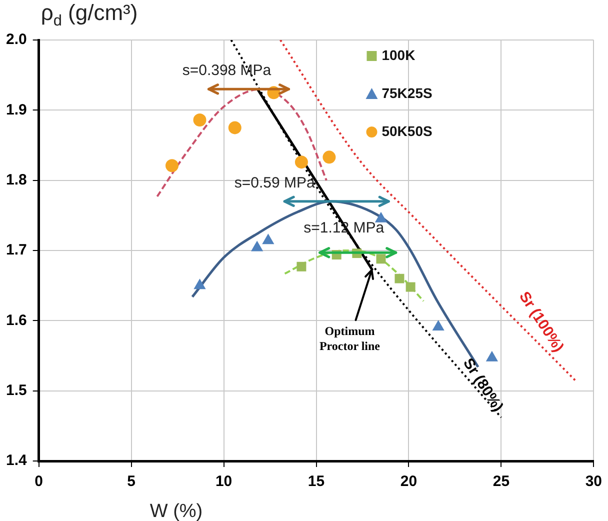 Image resolution: width=608 pixels, height=521 pixels. I want to click on x-axis-title: W (%), so click(176, 511).